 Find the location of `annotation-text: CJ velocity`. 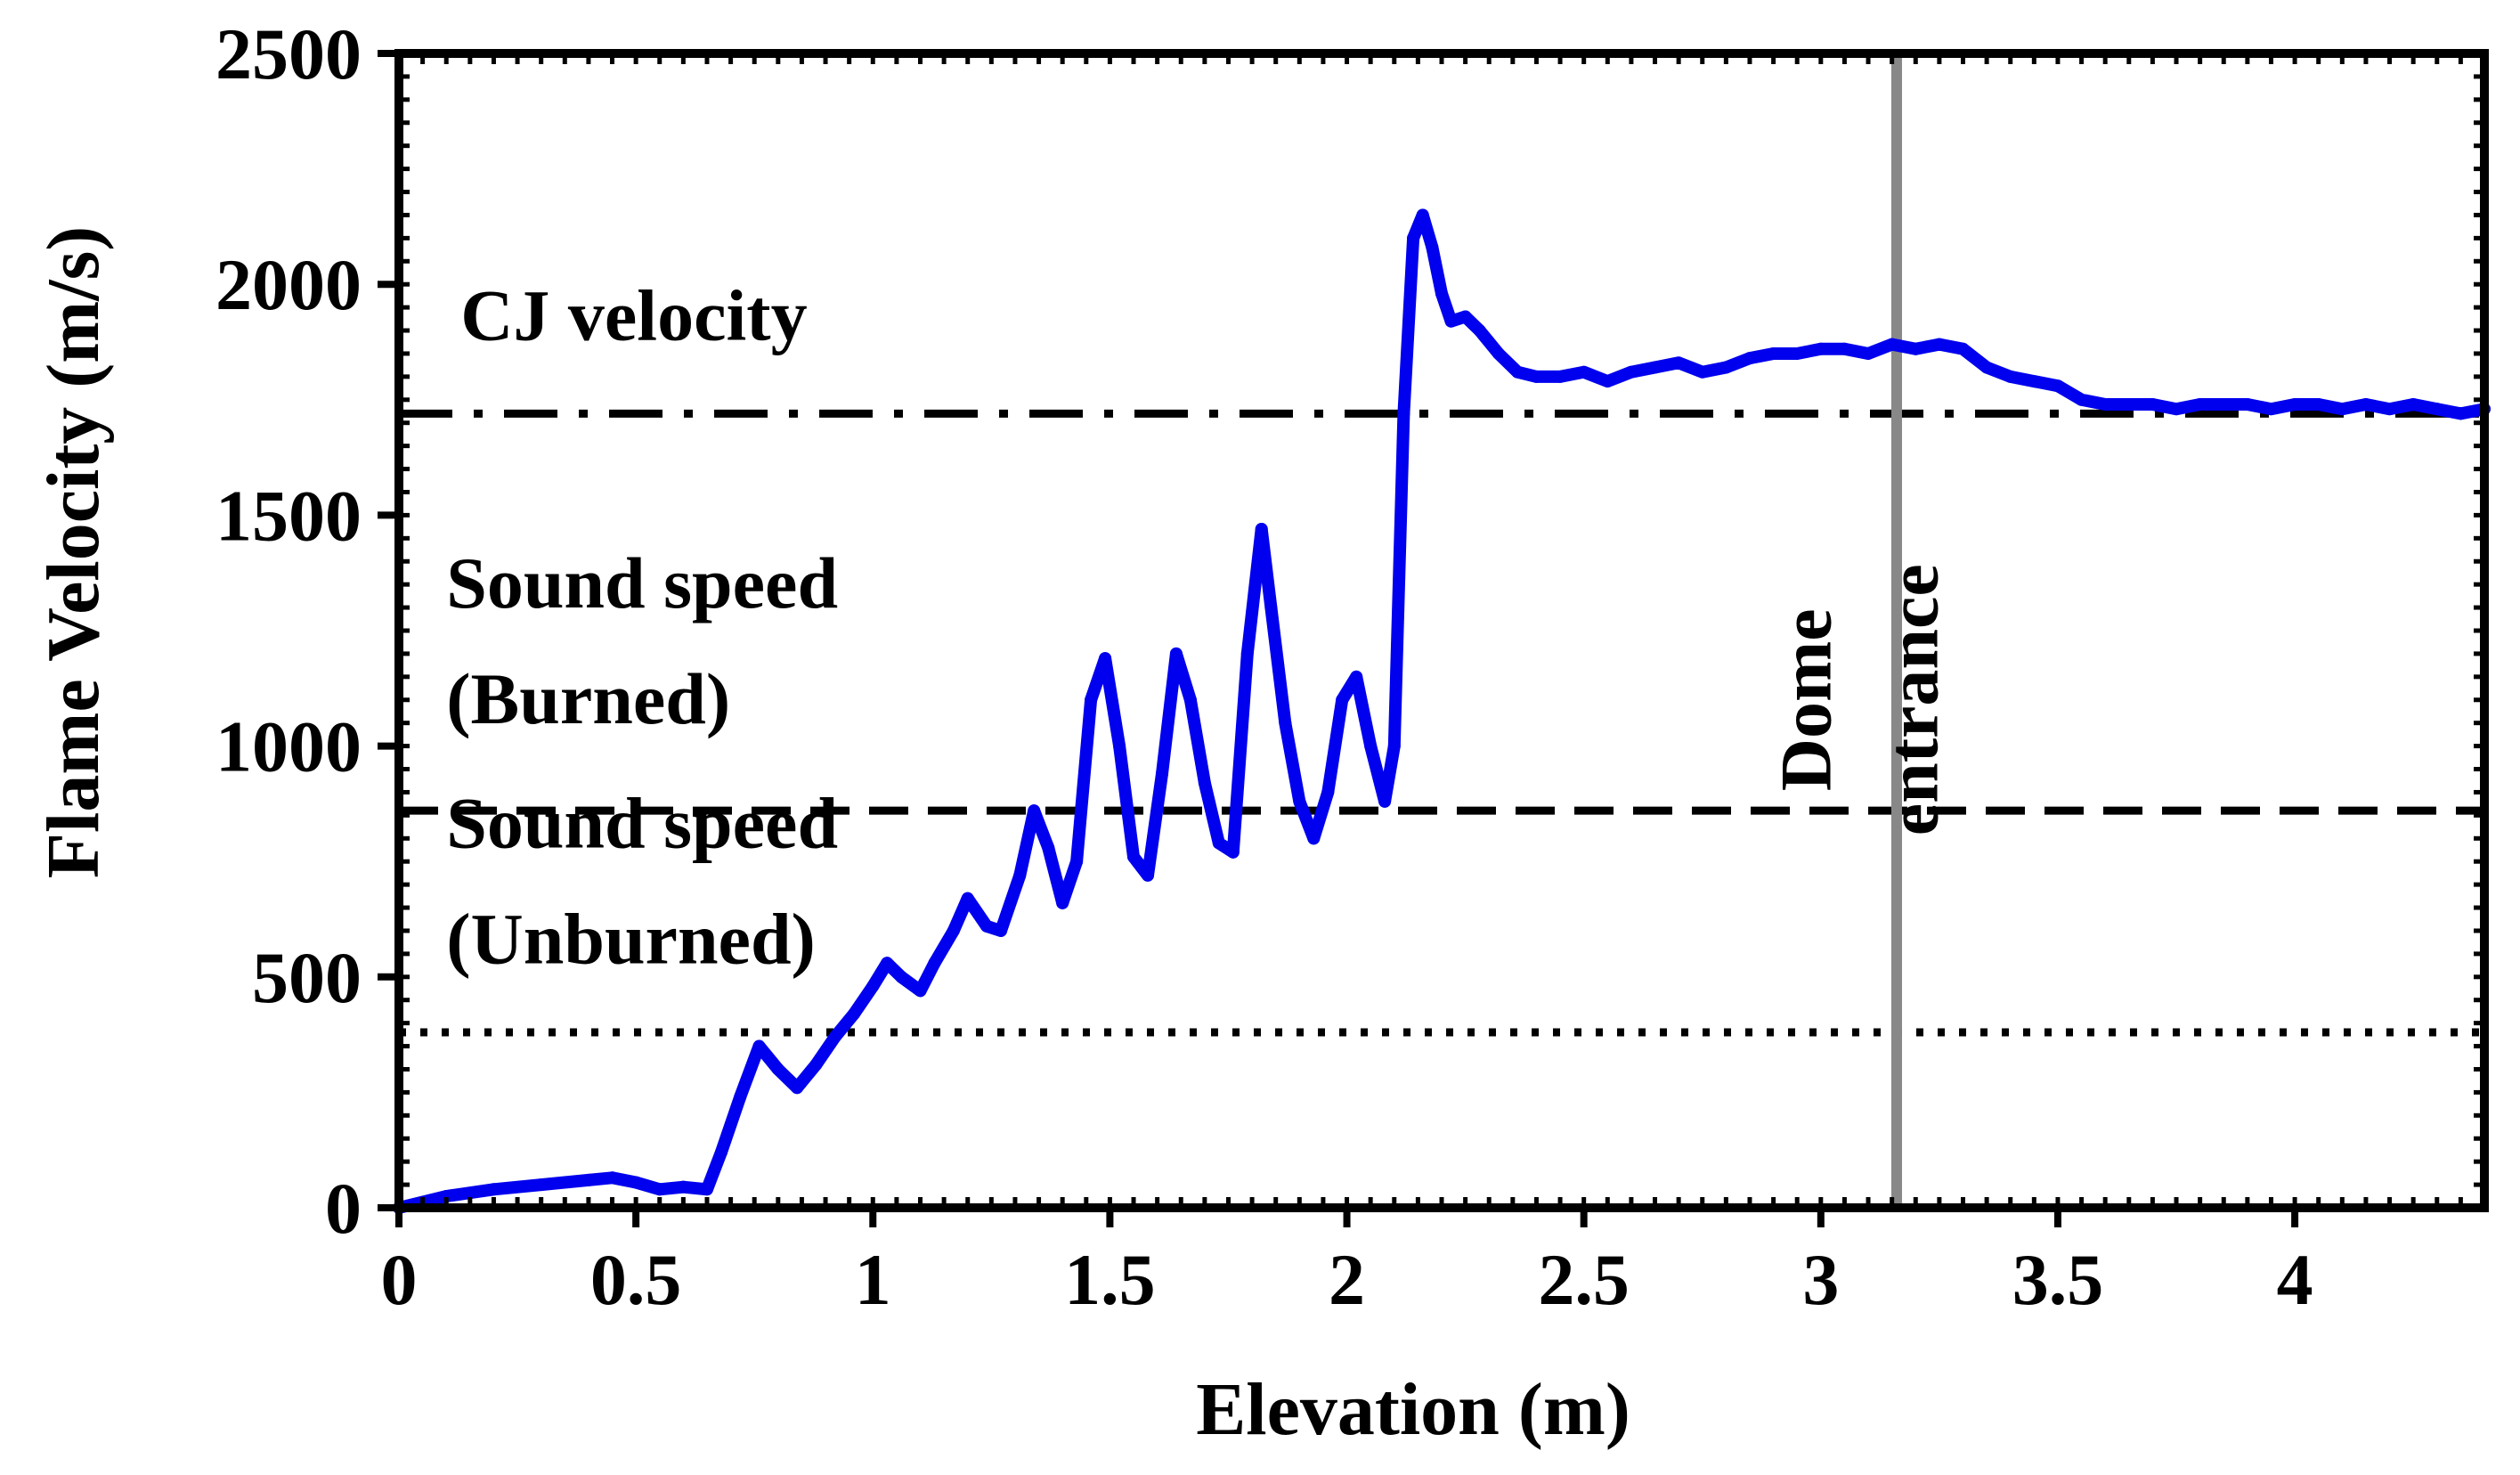

annotation-text: CJ velocity is located at coordinates (633, 314).